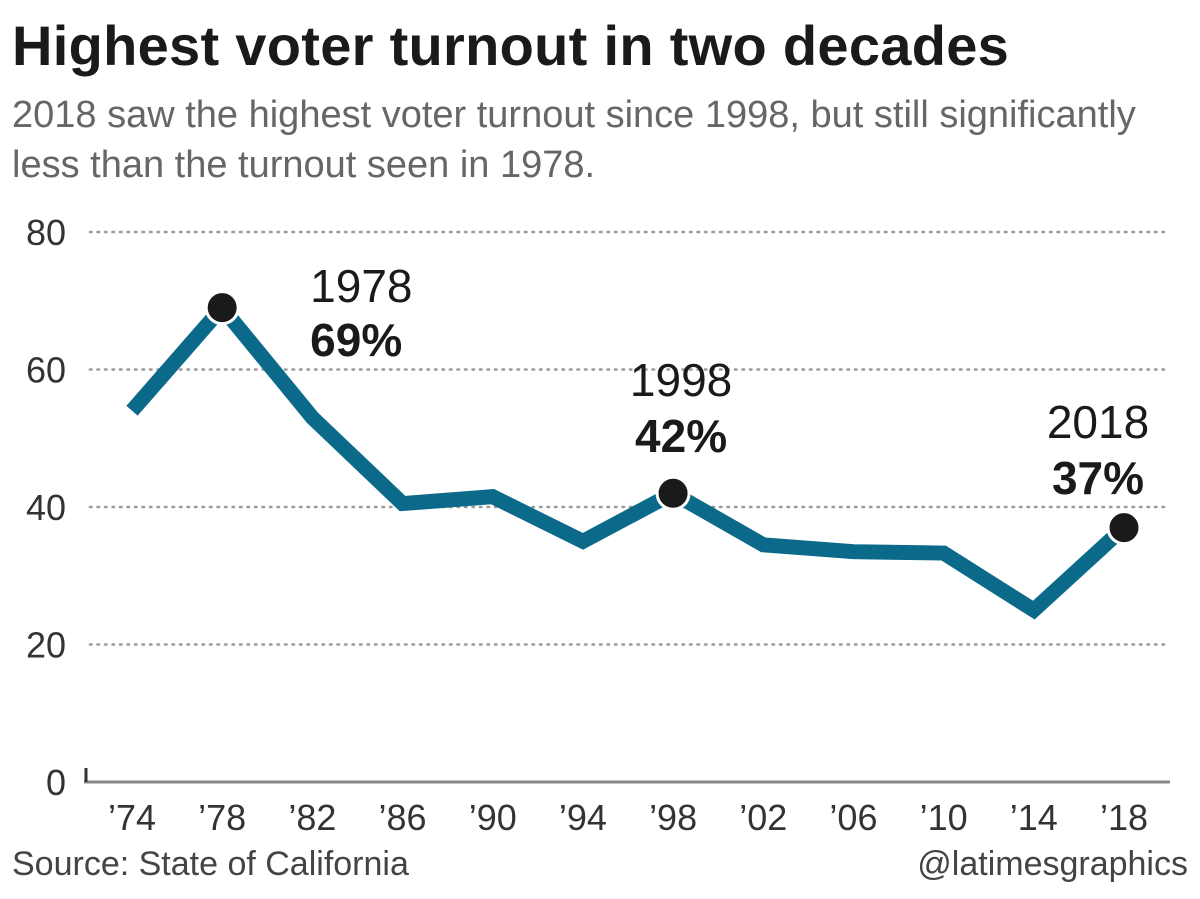 This screenshot has width=1200, height=899. What do you see at coordinates (361, 286) in the screenshot?
I see `annotation-year: 1978` at bounding box center [361, 286].